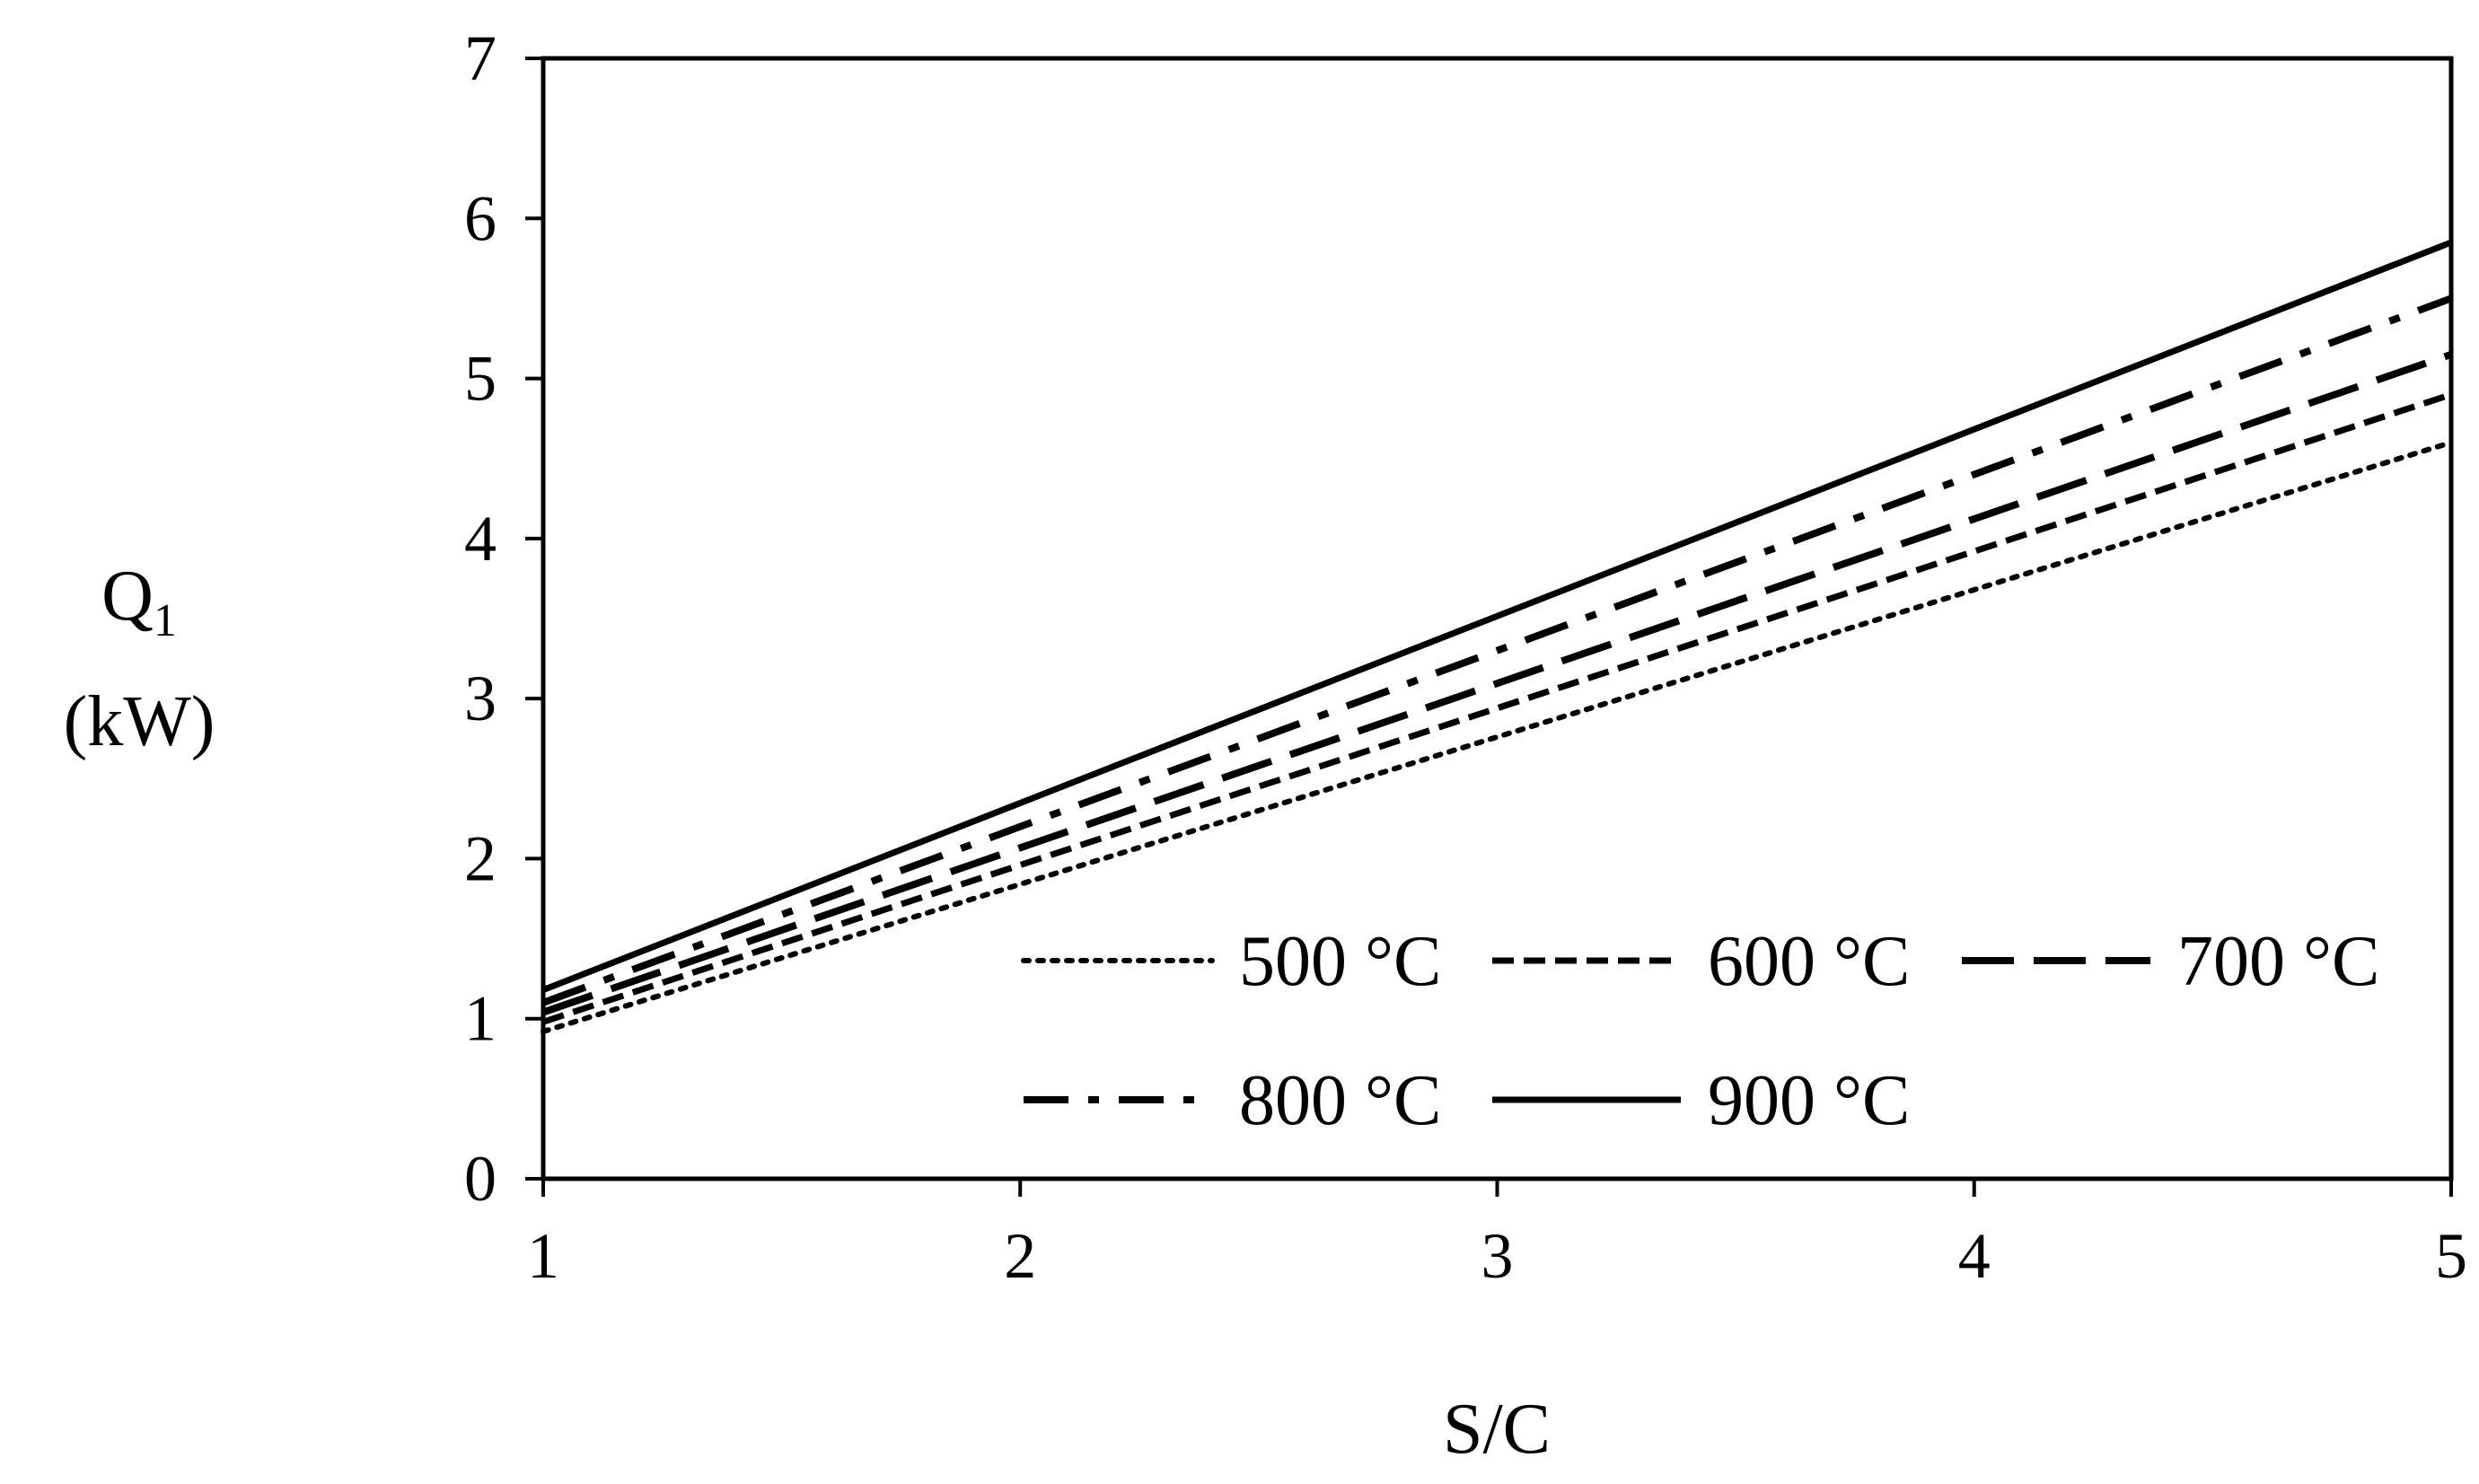  Describe the element at coordinates (504, 618) in the screenshot. I see `y-axis: 0 1 2 3 4 5 6 7` at that location.